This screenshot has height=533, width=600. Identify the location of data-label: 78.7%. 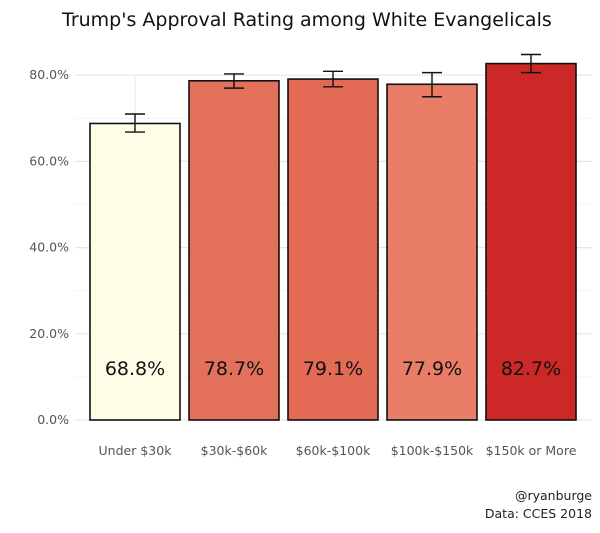
(234, 369).